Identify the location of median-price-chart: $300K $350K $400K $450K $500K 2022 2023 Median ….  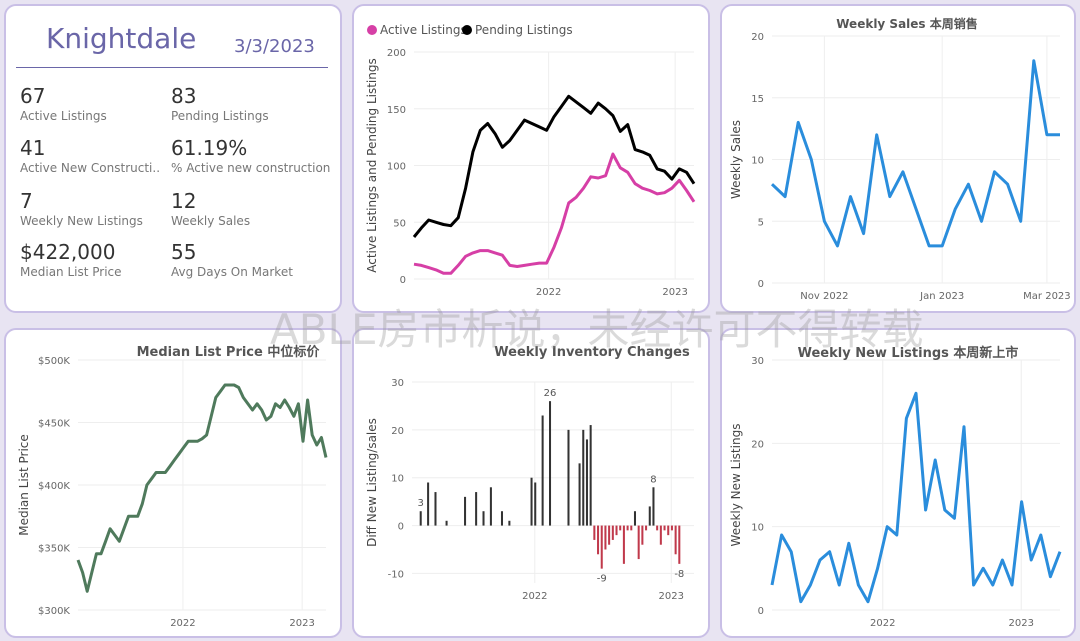
(172, 486).